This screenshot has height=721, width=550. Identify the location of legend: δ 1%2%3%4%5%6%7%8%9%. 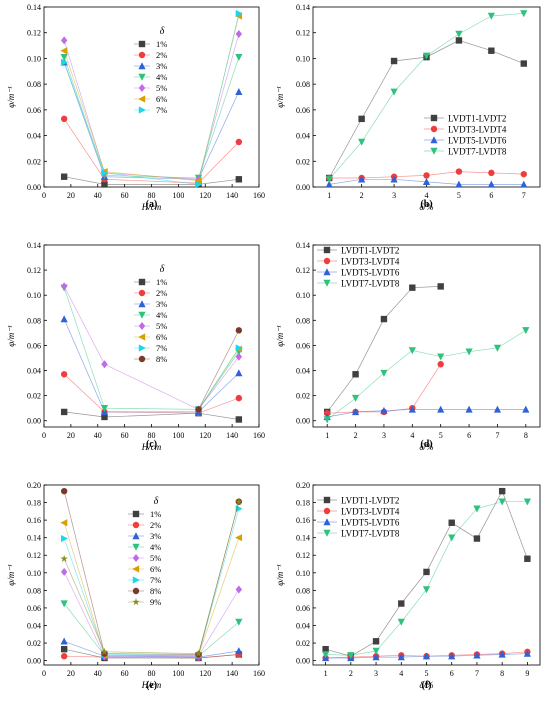
(144, 551).